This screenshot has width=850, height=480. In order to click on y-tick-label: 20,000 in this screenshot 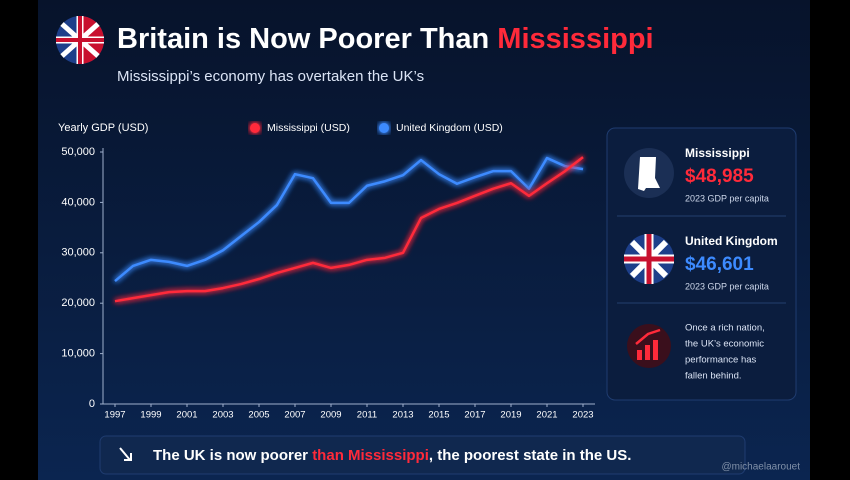, I will do `click(78, 303)`.